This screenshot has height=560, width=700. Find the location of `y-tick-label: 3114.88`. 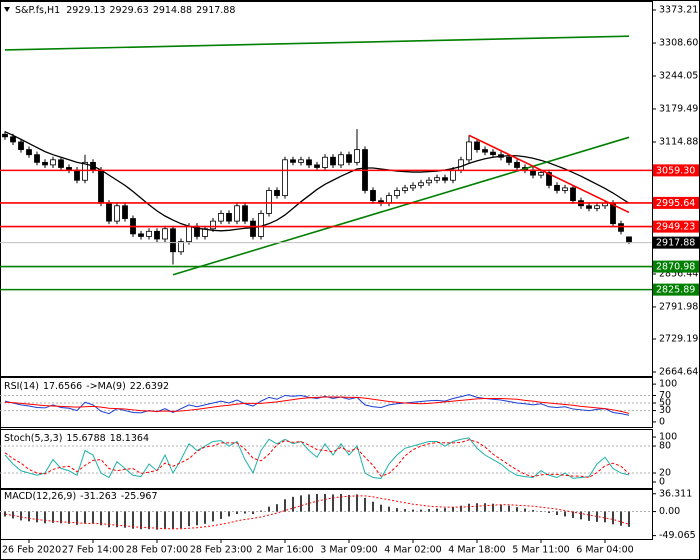

y-tick-label: 3114.88 is located at coordinates (678, 141).